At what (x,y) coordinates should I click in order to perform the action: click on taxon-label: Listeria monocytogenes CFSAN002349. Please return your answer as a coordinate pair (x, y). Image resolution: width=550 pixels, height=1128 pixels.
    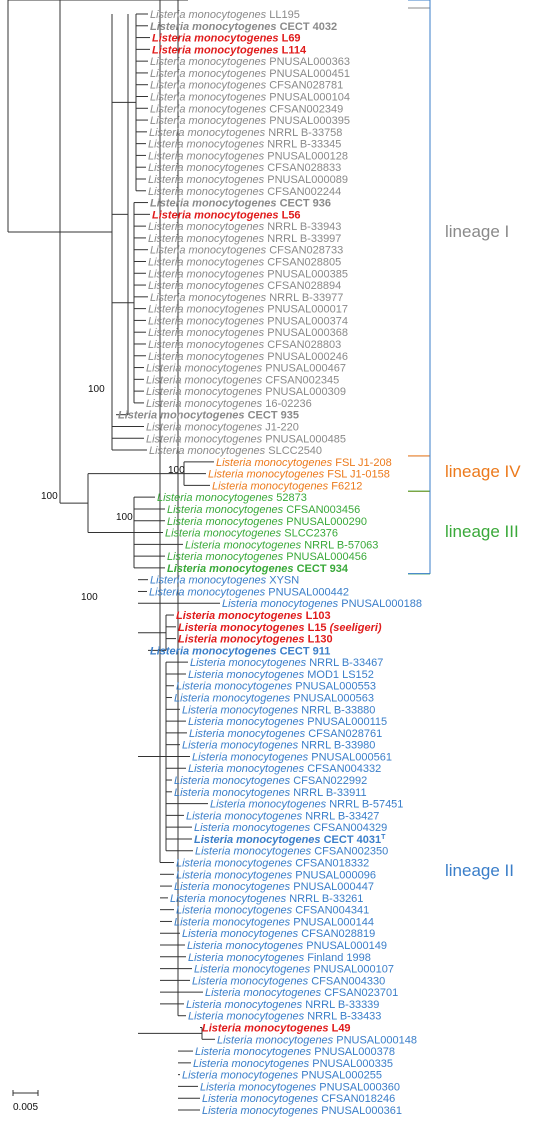
    Looking at the image, I should click on (246, 109).